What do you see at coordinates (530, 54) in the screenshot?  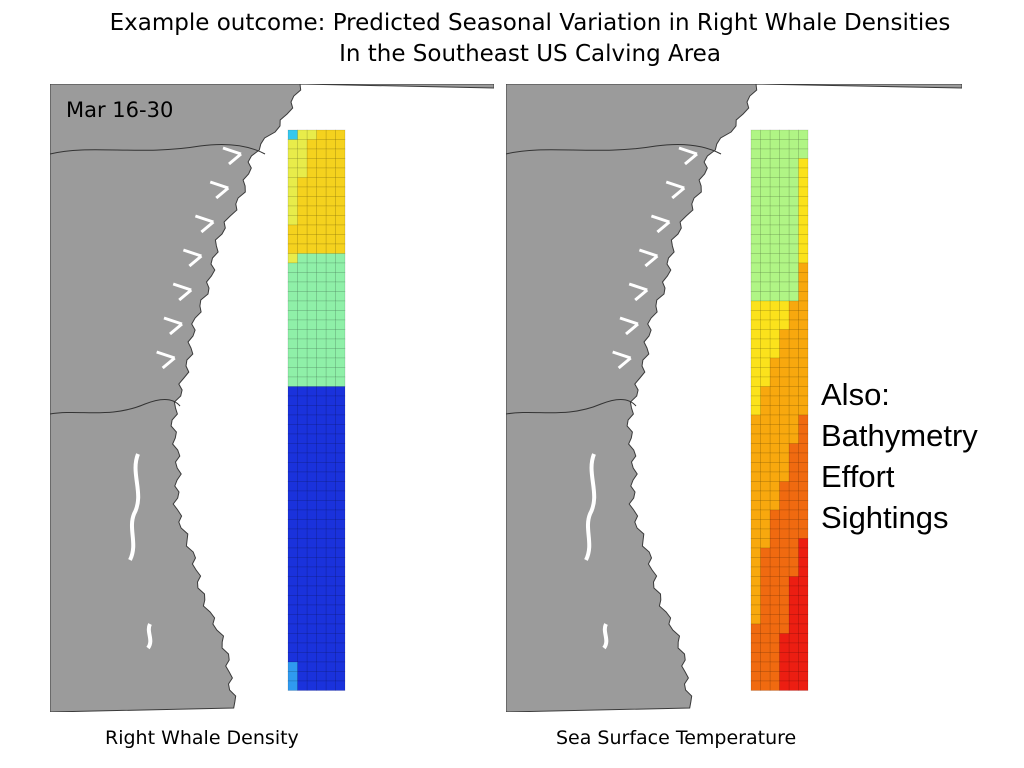 I see `title-line-2: In the Southeast US Calving Area` at bounding box center [530, 54].